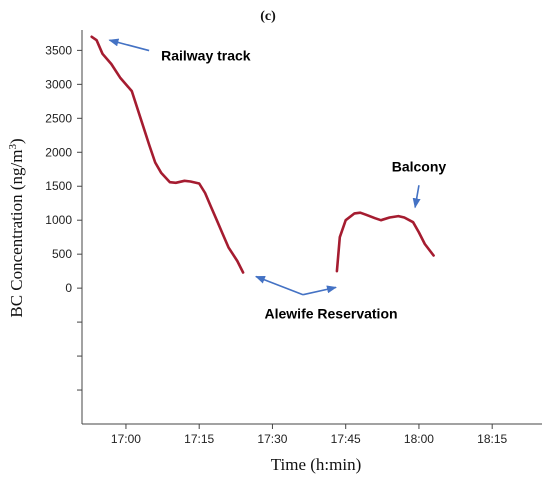  I want to click on annotation-arrow-alewife-left, so click(279, 285).